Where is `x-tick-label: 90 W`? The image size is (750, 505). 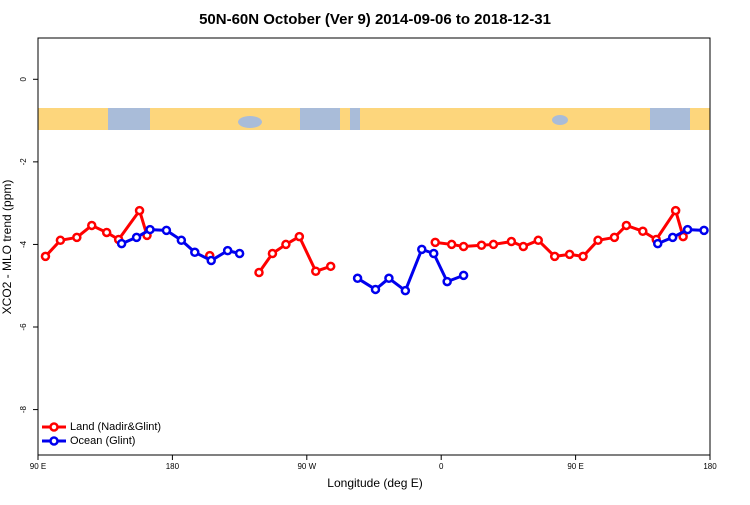
x-tick-label: 90 W is located at coordinates (306, 466).